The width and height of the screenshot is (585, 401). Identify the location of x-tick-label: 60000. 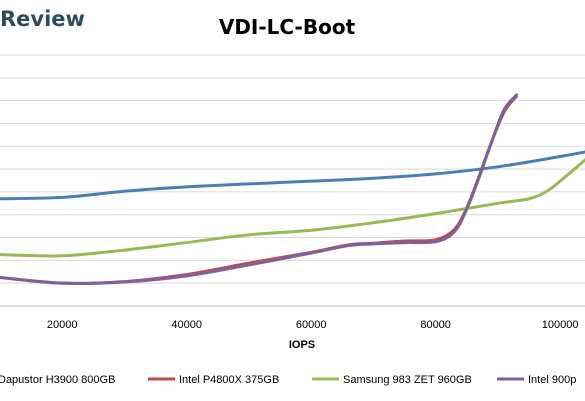
(311, 325).